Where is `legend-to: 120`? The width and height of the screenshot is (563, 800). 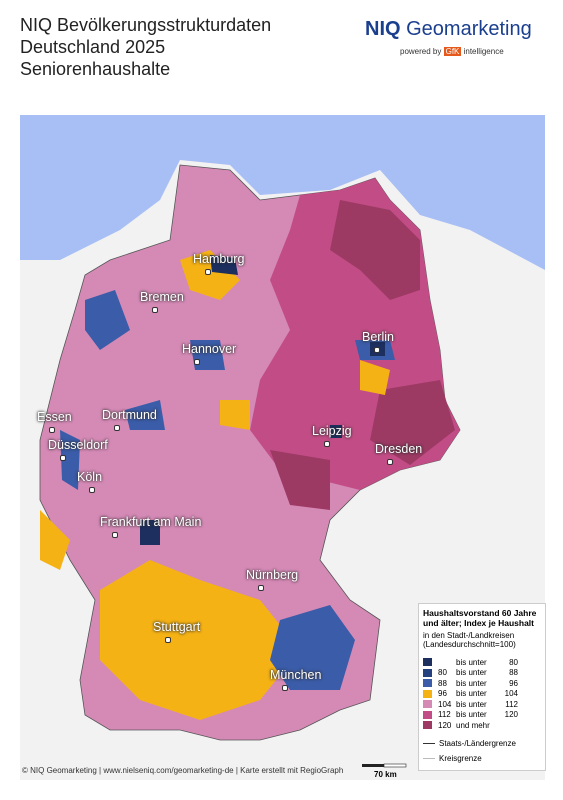
legend-to: 120 is located at coordinates (511, 715).